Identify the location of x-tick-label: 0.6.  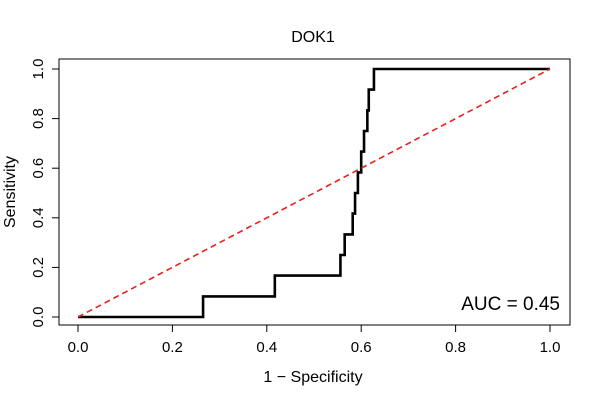
(361, 347).